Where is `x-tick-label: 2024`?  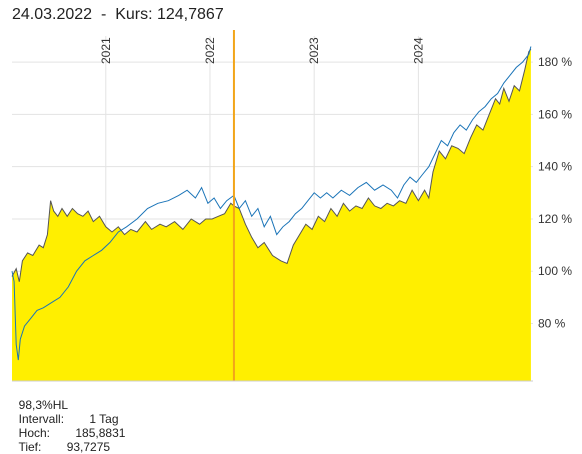
x-tick-label: 2024 is located at coordinates (418, 50).